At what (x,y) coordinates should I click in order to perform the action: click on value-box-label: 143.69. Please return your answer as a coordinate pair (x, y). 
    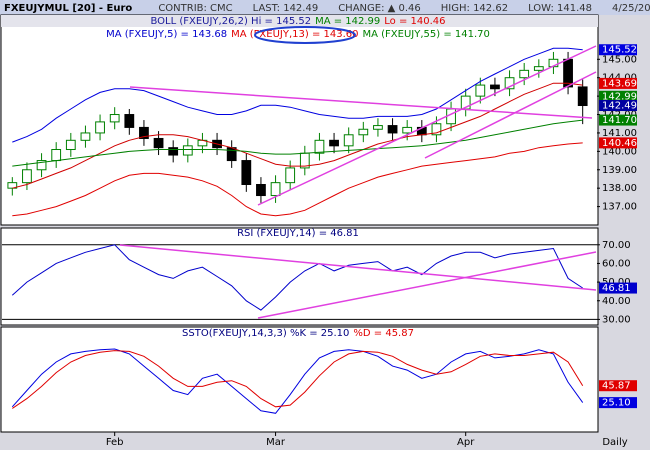
    Looking at the image, I should click on (619, 83).